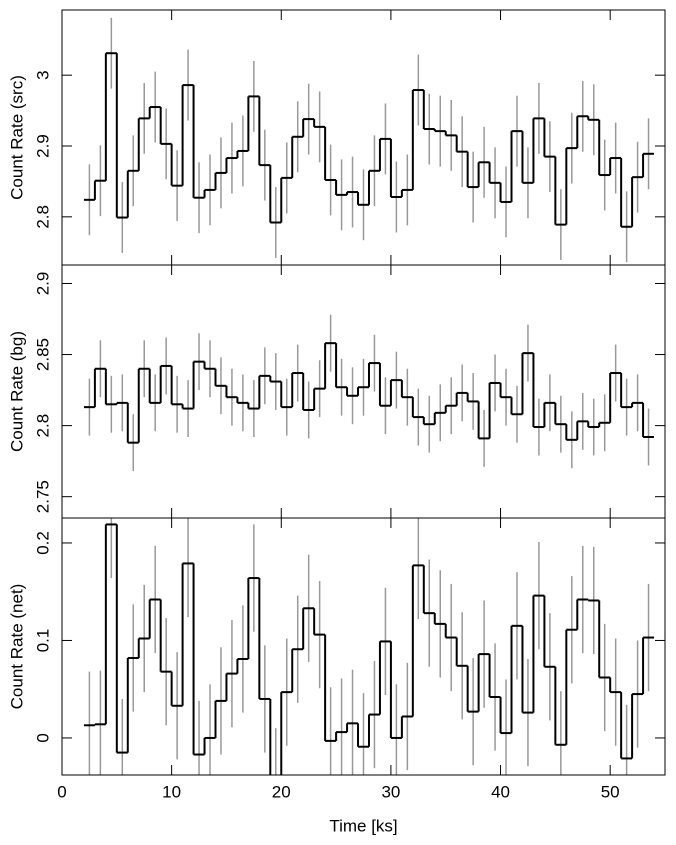 The height and width of the screenshot is (845, 676). I want to click on x-tick-label: 40, so click(500, 791).